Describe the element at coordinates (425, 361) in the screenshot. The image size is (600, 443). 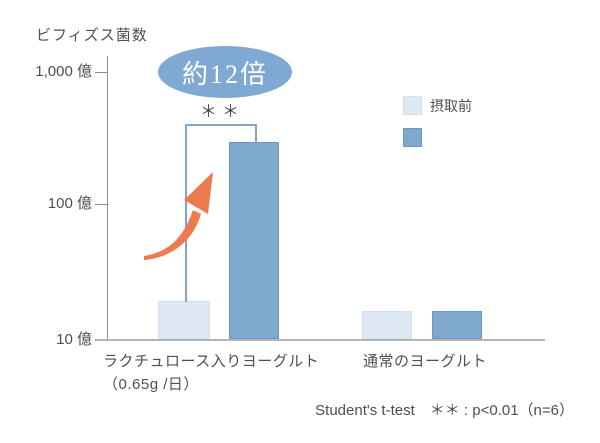
I see `x-label-group2: 通常のヨーグルト` at that location.